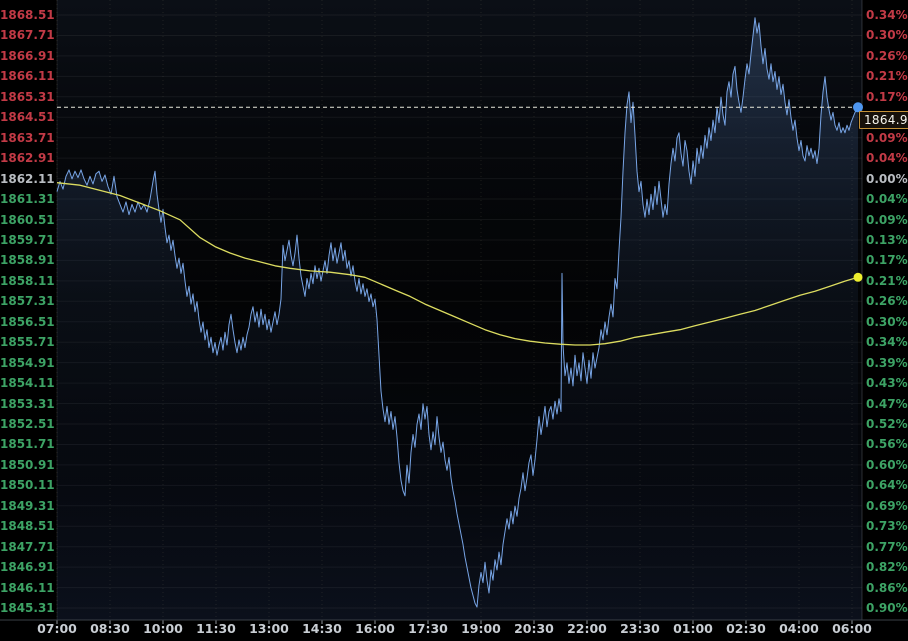 This screenshot has width=908, height=641. I want to click on current-price-dot, so click(858, 107).